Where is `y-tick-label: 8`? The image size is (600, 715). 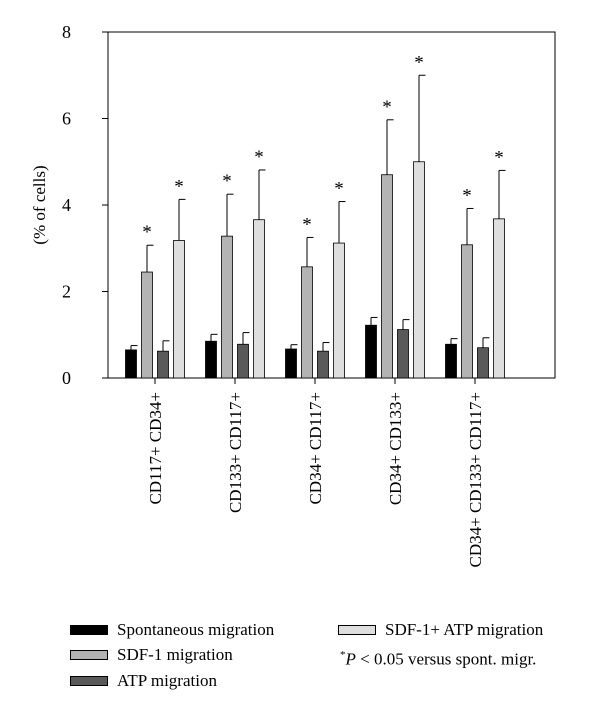 y-tick-label: 8 is located at coordinates (66, 32).